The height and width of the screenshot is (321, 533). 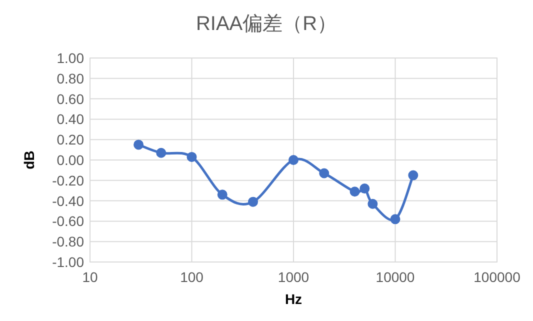 What do you see at coordinates (395, 277) in the screenshot?
I see `x-tick-label: 10000` at bounding box center [395, 277].